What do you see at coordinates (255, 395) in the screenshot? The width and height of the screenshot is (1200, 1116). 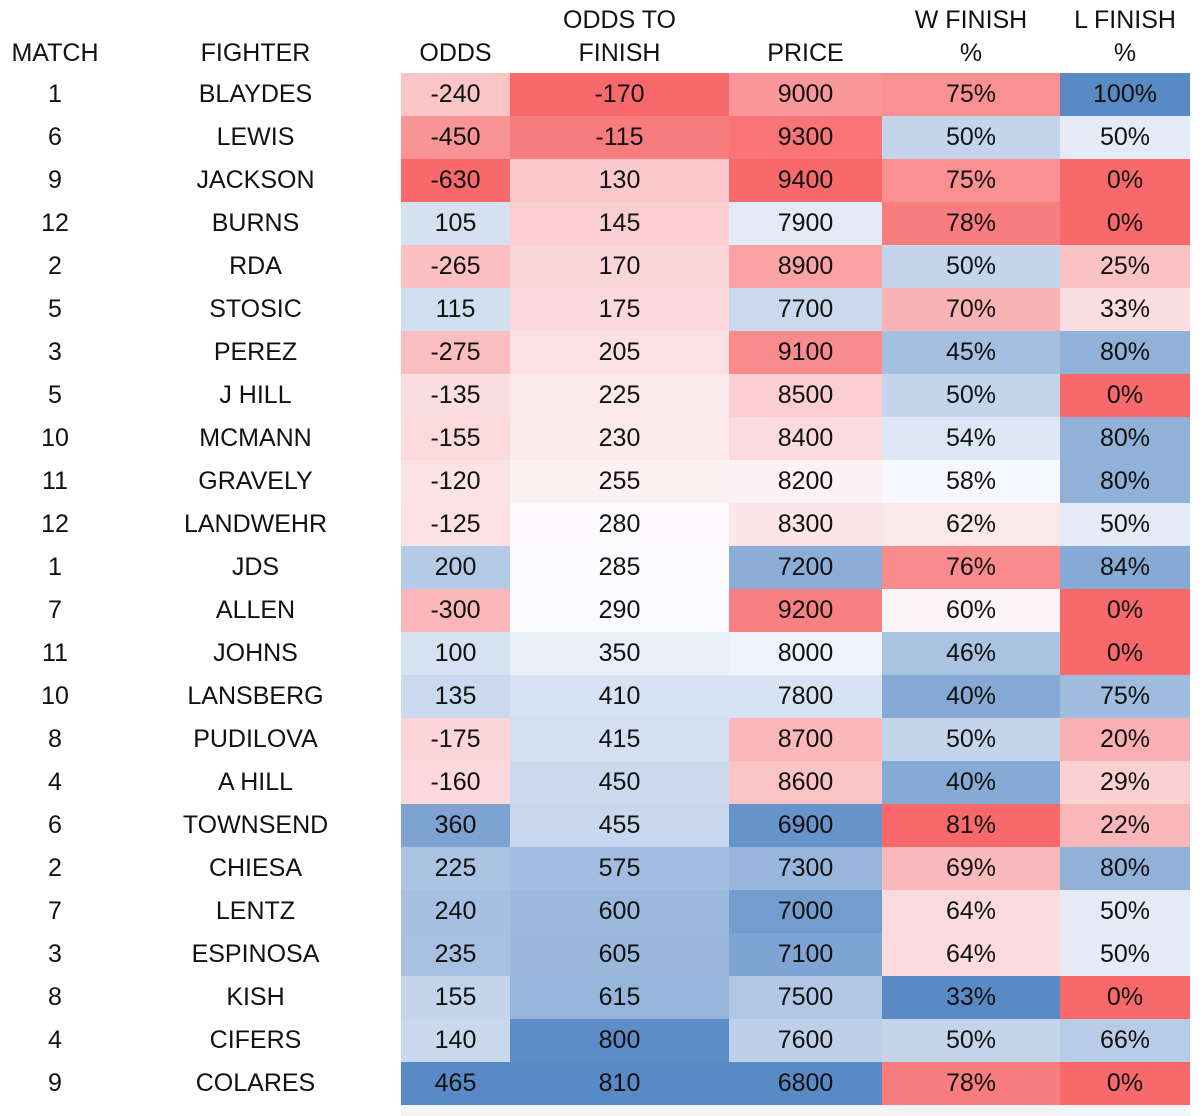 I see `cell-fighter: J HILL` at bounding box center [255, 395].